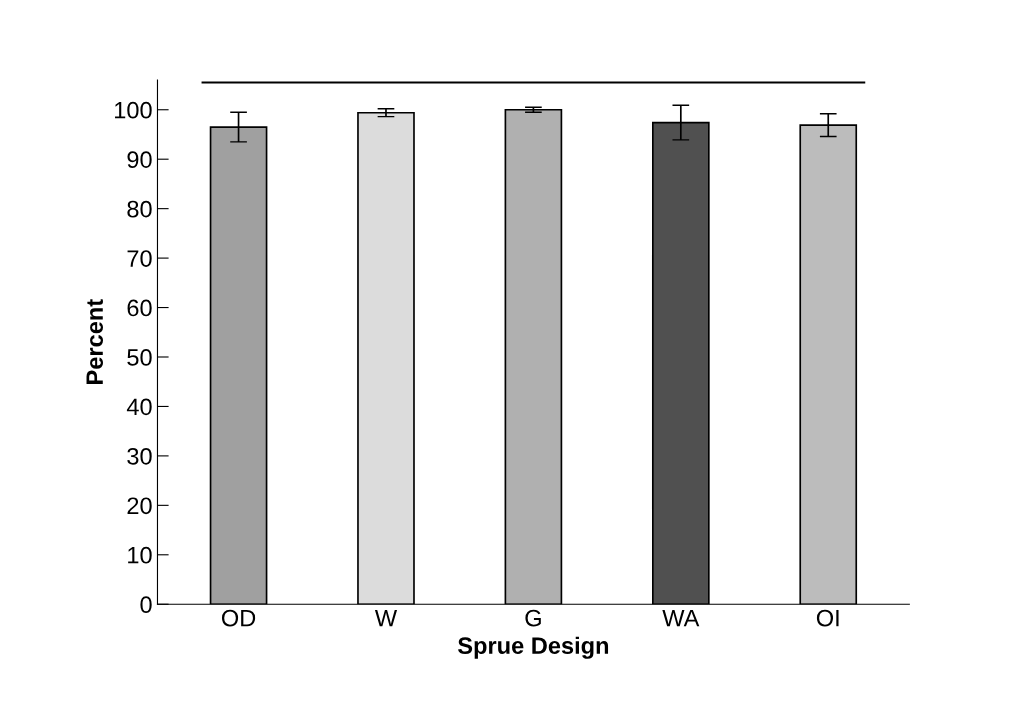  What do you see at coordinates (681, 618) in the screenshot?
I see `x-tick-label: WA` at bounding box center [681, 618].